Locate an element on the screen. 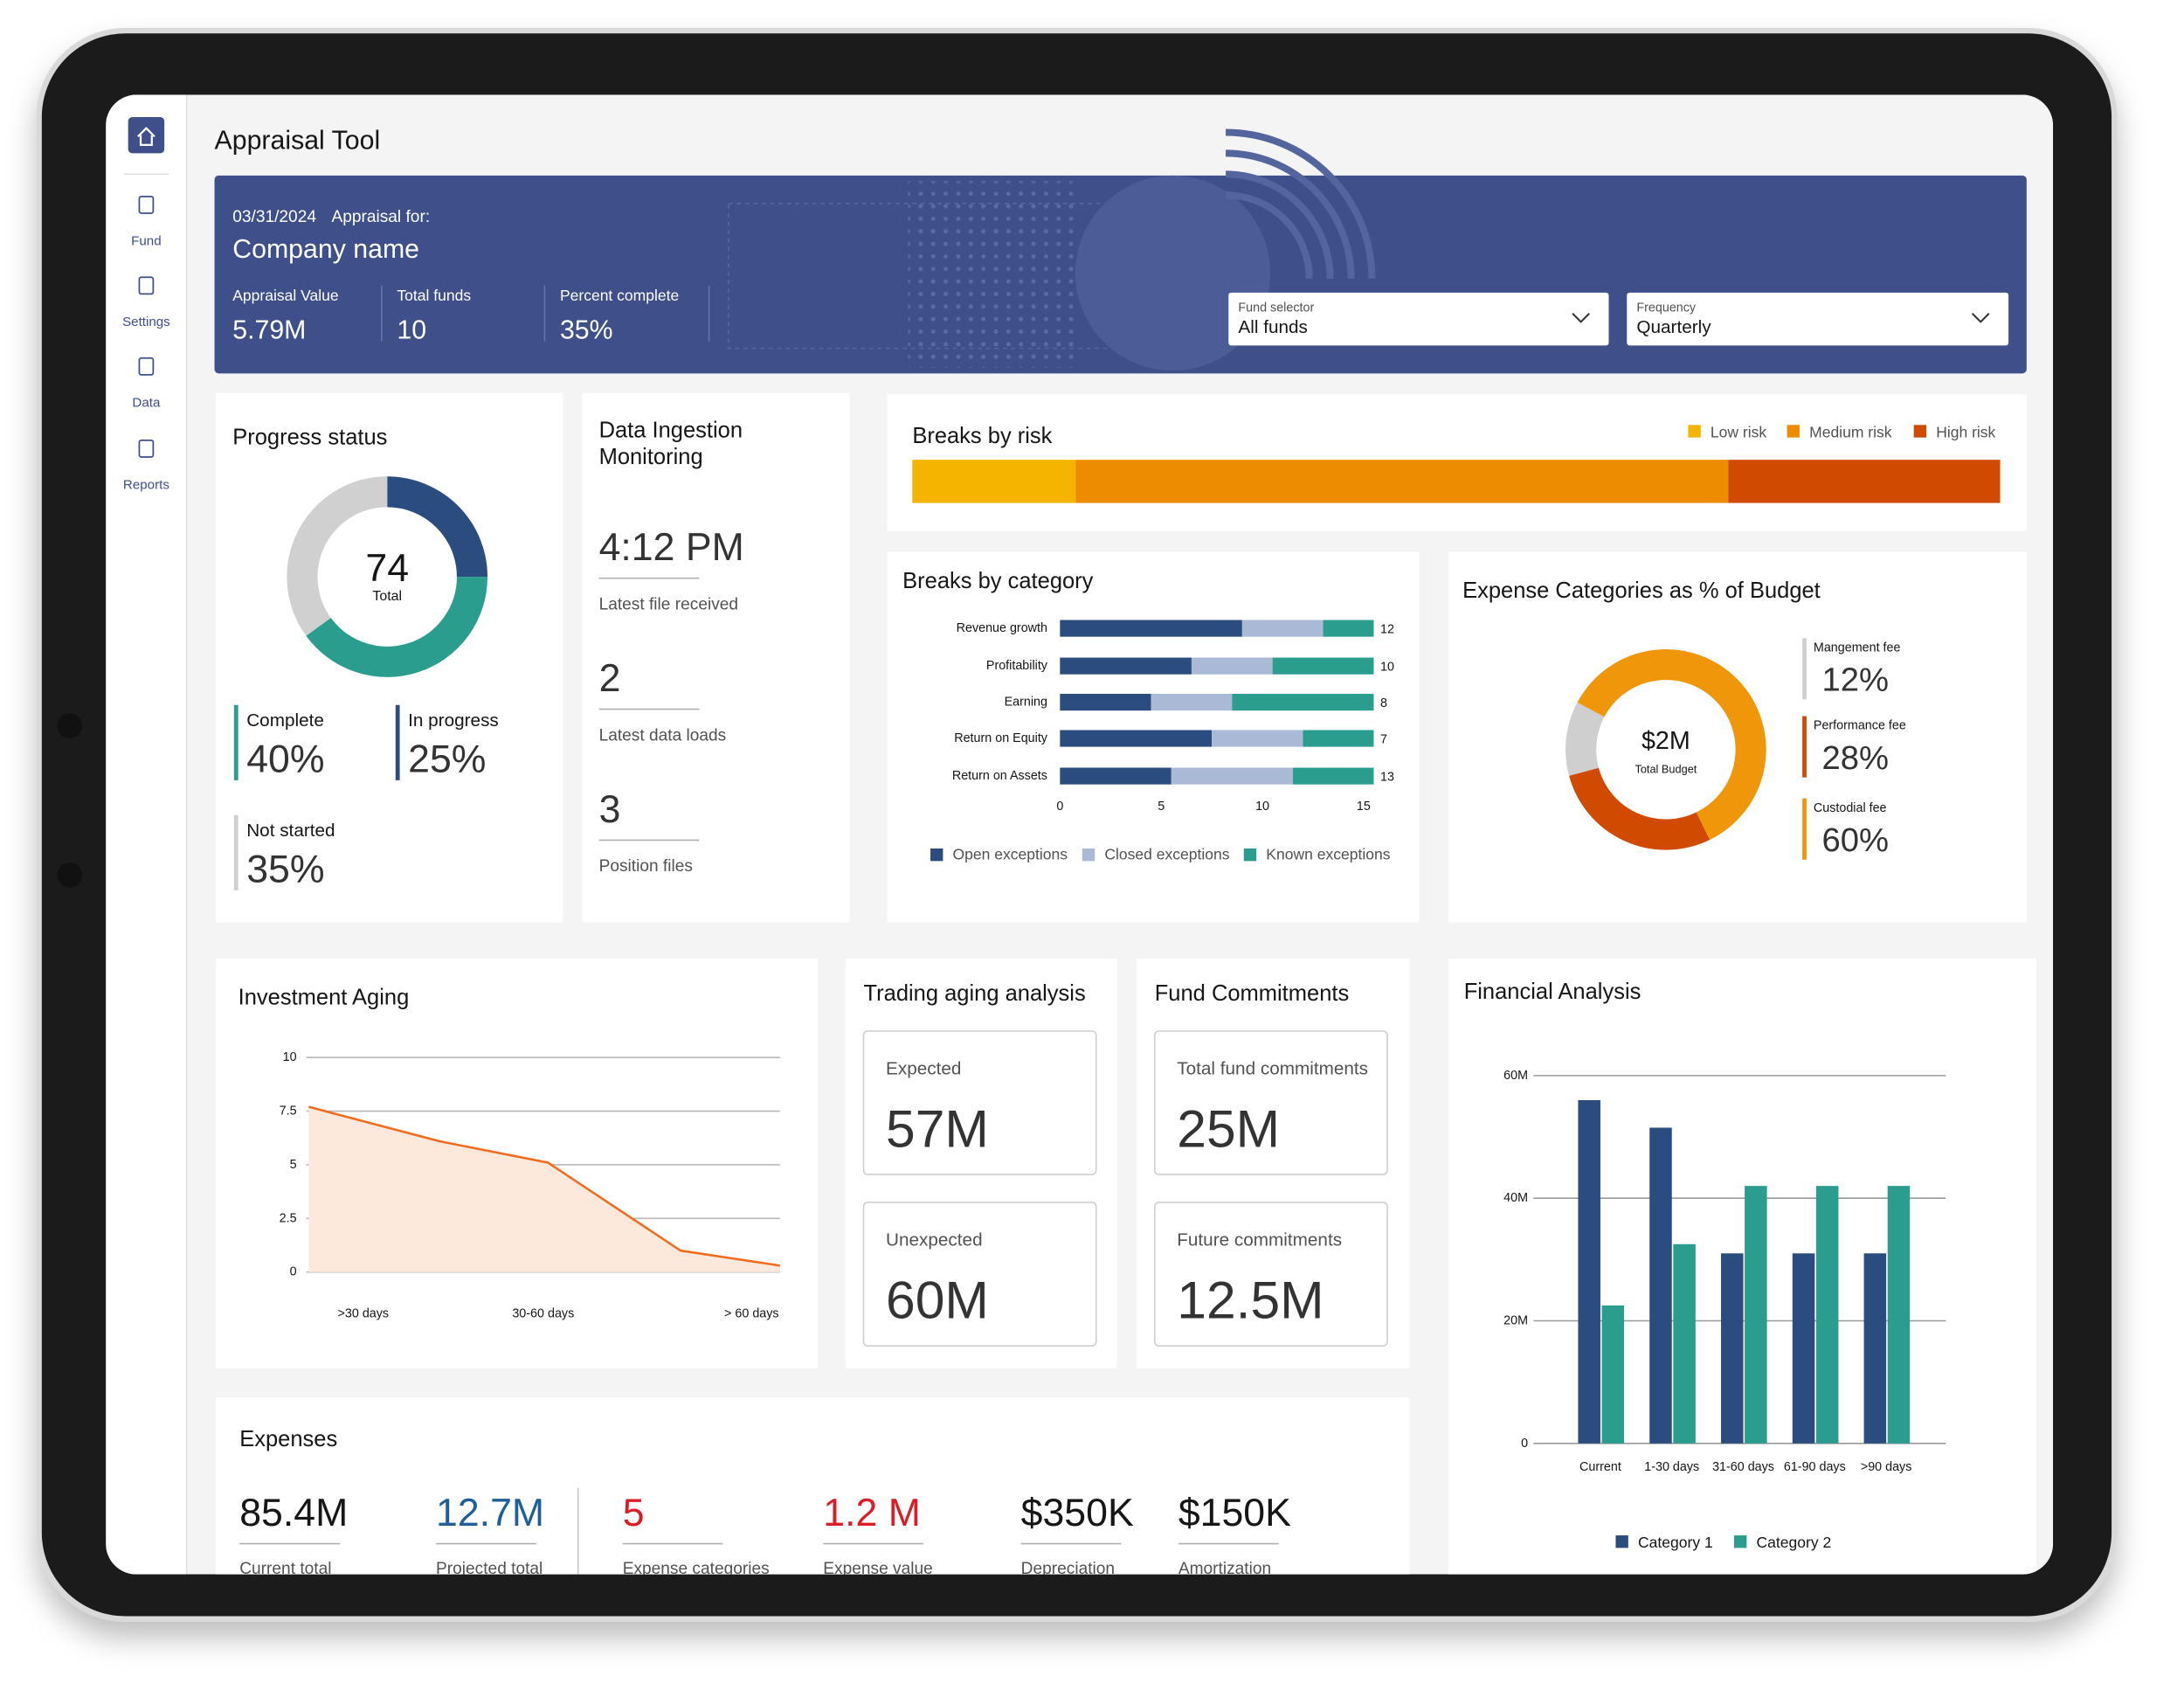  y-tick-label: Revenue growth is located at coordinates (1002, 628).